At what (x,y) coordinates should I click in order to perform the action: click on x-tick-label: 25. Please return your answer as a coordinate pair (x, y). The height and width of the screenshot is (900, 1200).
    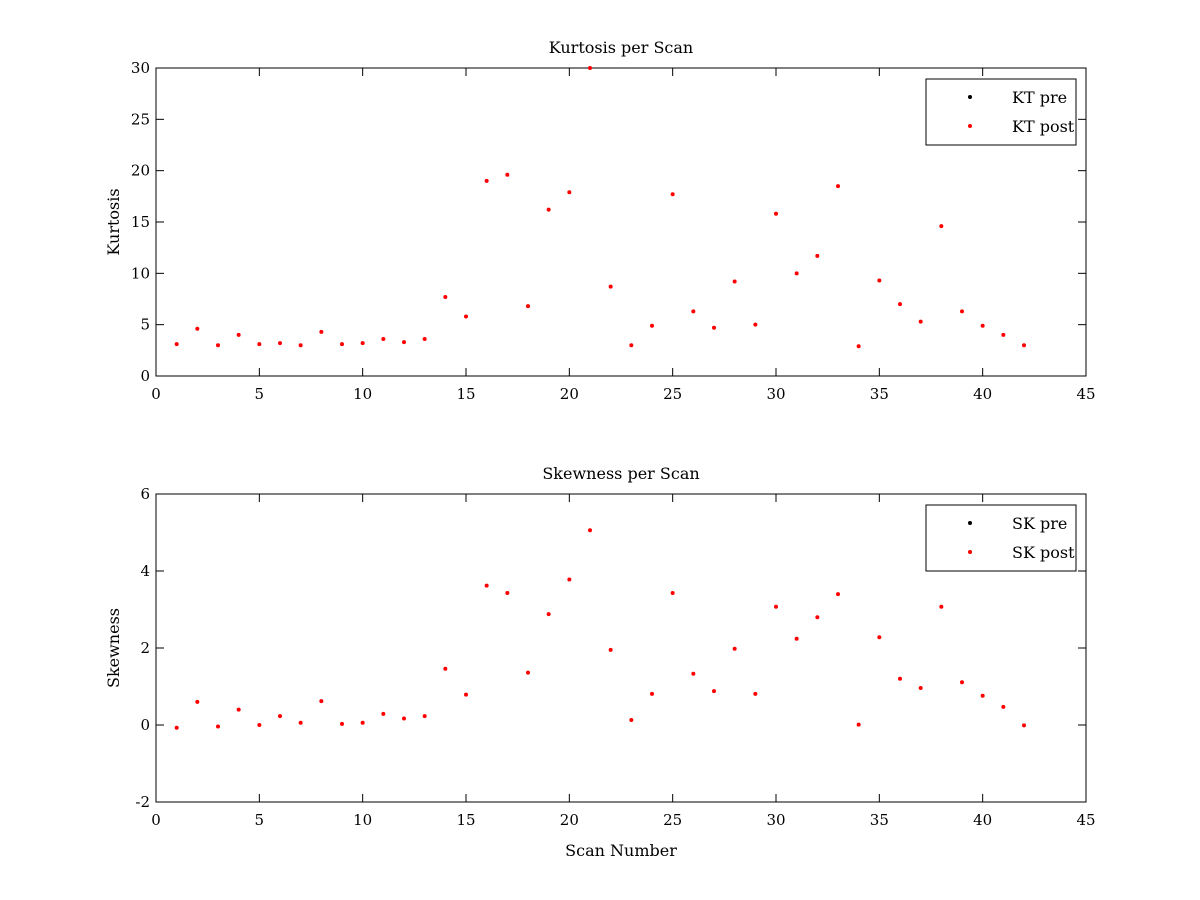
    Looking at the image, I should click on (672, 394).